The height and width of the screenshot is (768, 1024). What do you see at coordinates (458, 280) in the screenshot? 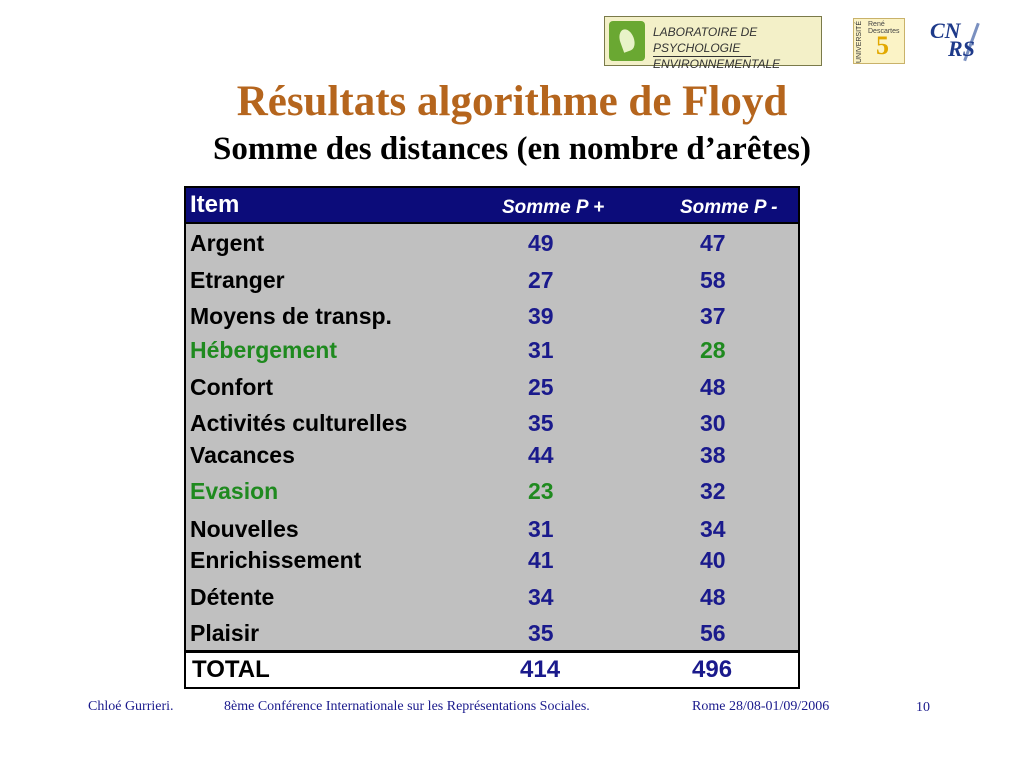
I see `table-row: Etranger 27 58` at bounding box center [458, 280].